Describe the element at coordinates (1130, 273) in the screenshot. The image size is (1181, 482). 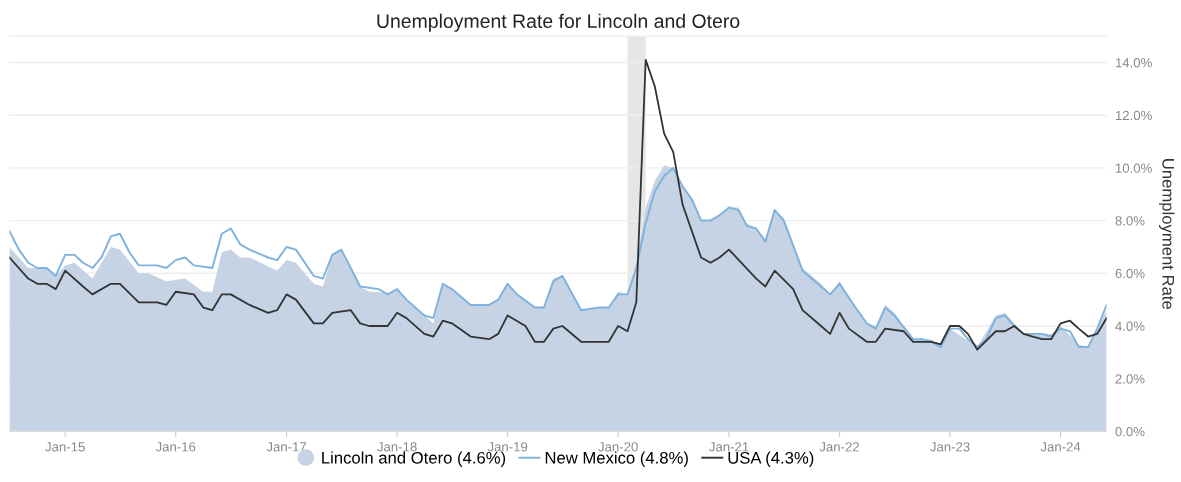
I see `y-tick-label: 6.0%` at that location.